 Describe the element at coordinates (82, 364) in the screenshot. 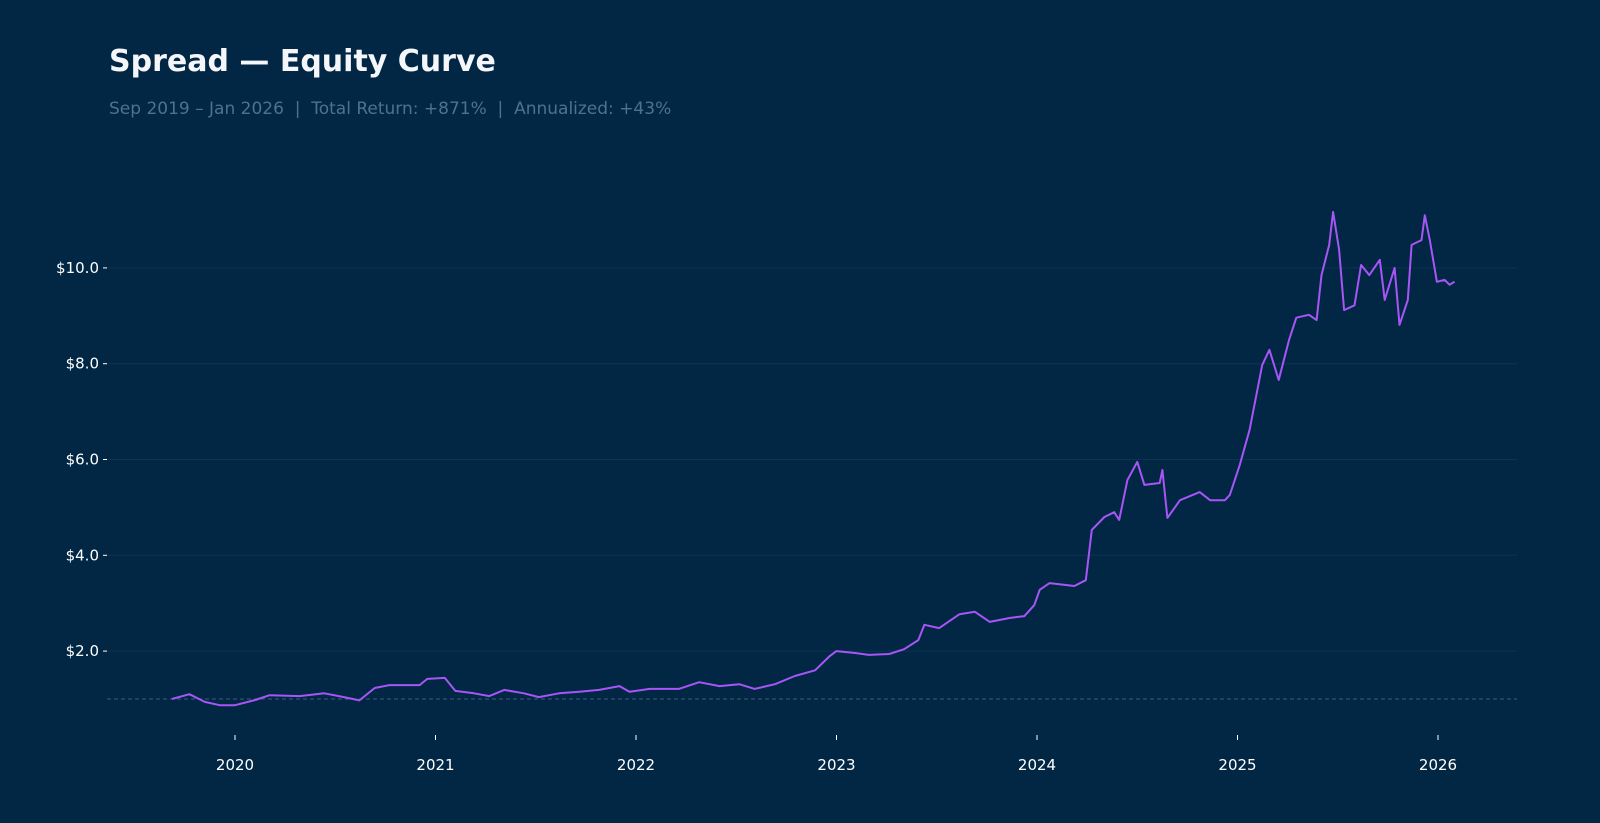

I see `y-tick-label: $8.0` at that location.